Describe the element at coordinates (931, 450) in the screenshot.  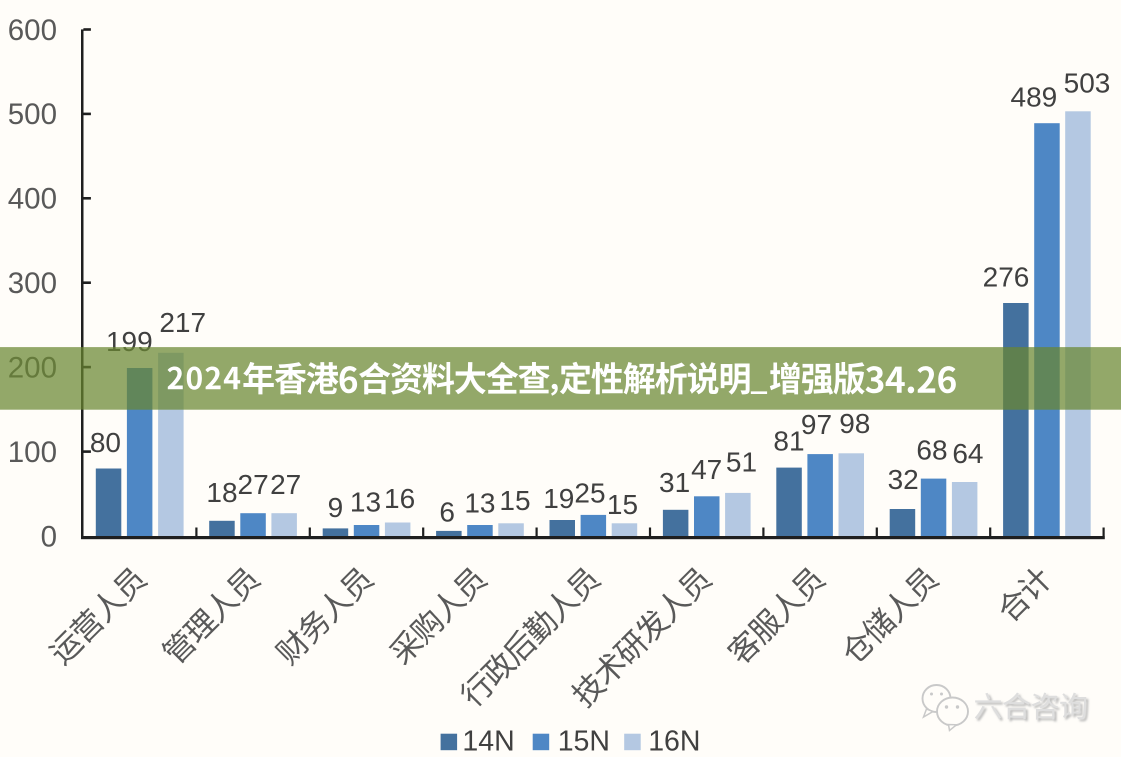
I see `svg-text: 68` at that location.